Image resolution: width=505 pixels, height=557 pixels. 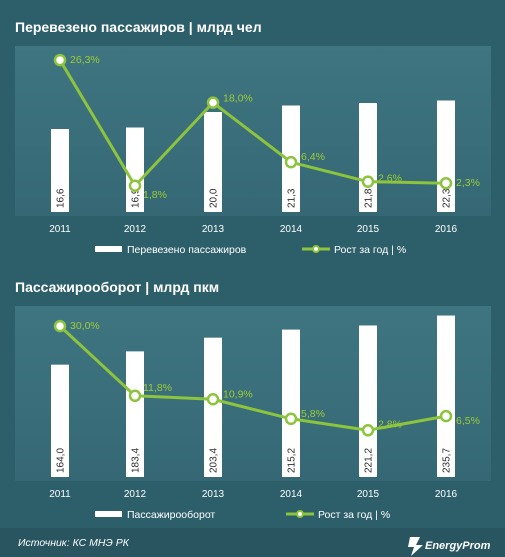 What do you see at coordinates (446, 396) in the screenshot?
I see `bar-2016` at bounding box center [446, 396].